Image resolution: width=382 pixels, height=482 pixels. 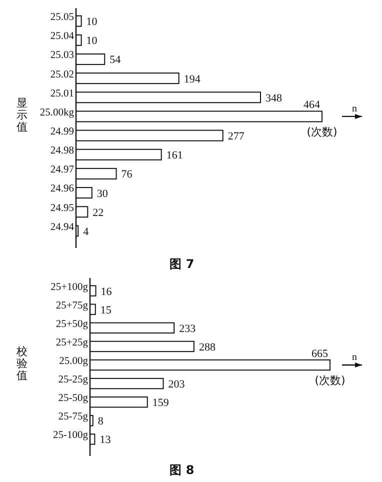 I want to click on y-tick-label: 24.99, so click(x=62, y=132).